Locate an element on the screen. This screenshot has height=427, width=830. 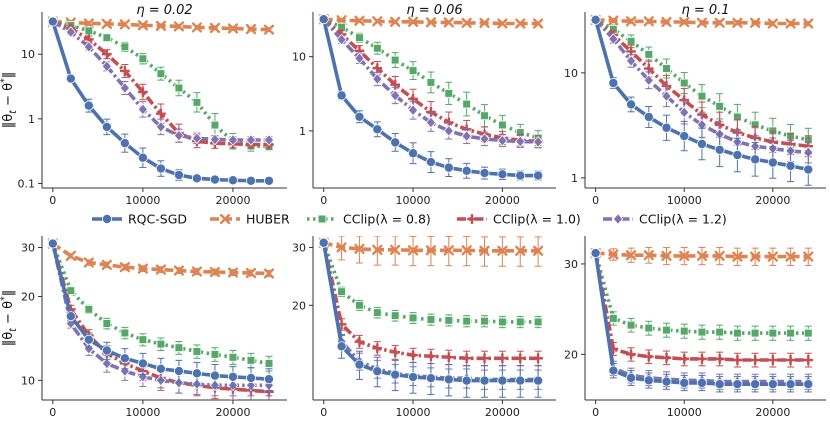
plot-area is located at coordinates (161, 100).